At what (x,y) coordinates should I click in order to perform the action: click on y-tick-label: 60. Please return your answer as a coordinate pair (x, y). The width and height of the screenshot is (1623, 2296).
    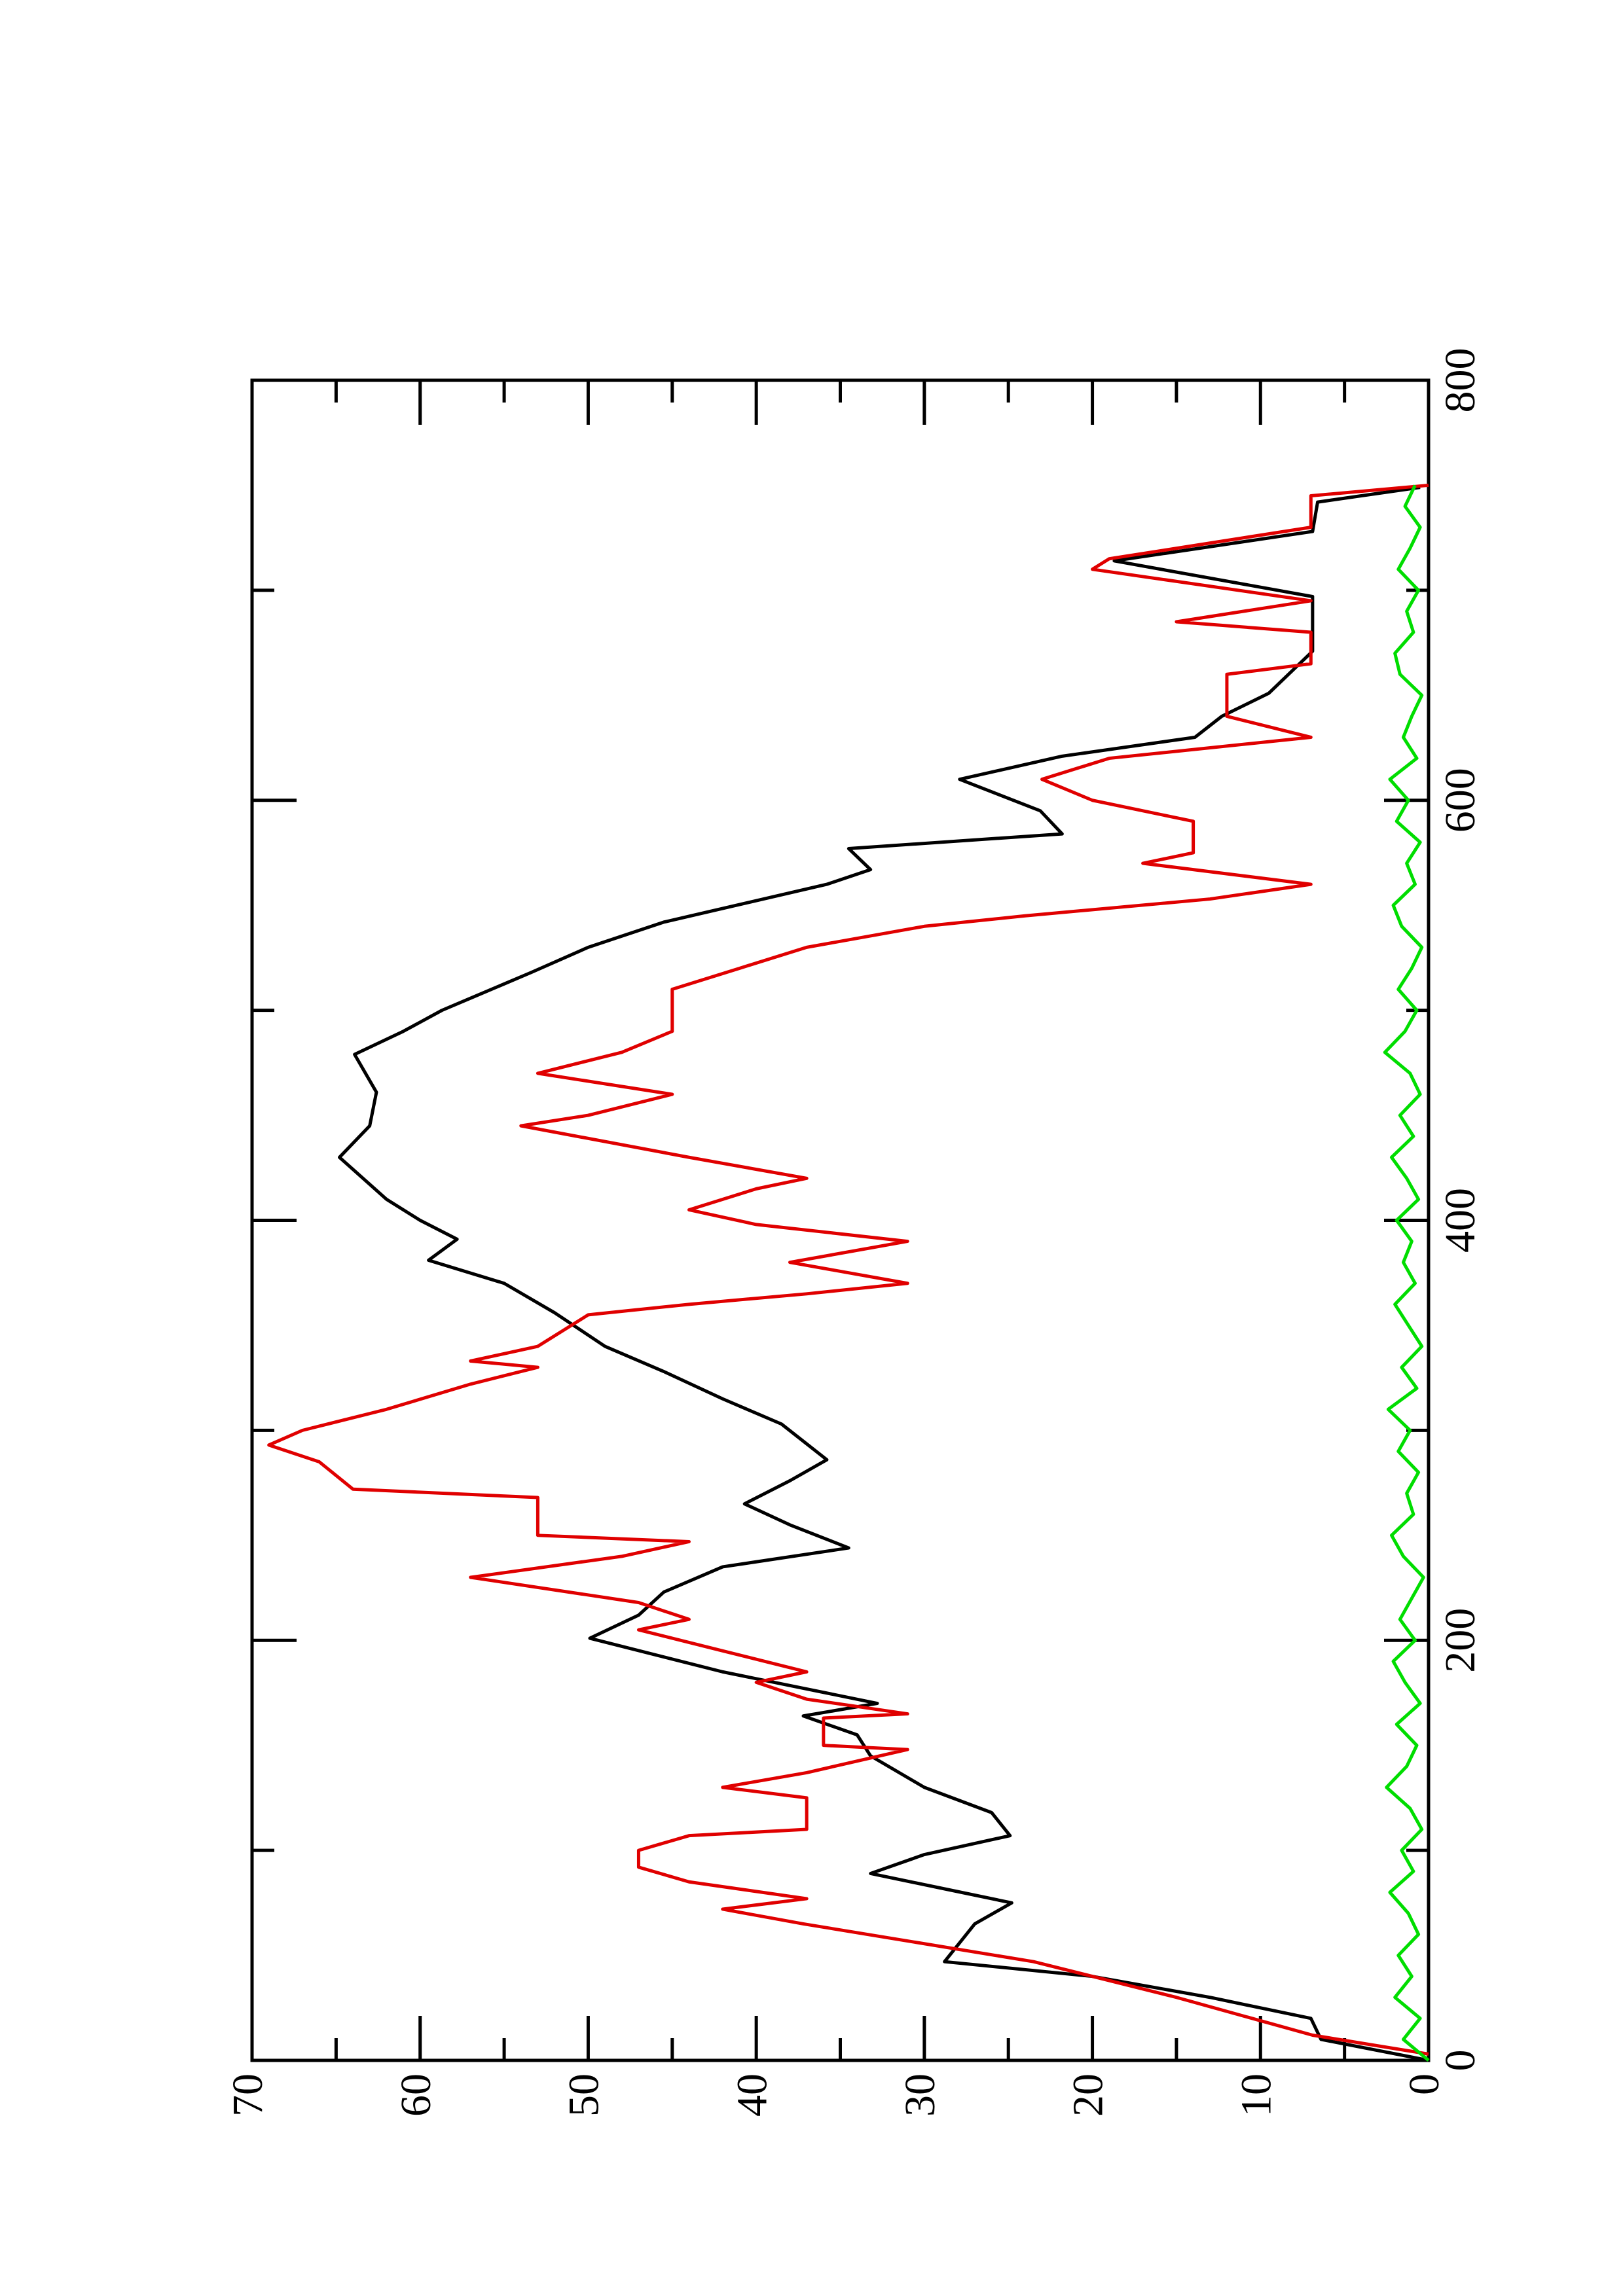
    Looking at the image, I should click on (416, 2095).